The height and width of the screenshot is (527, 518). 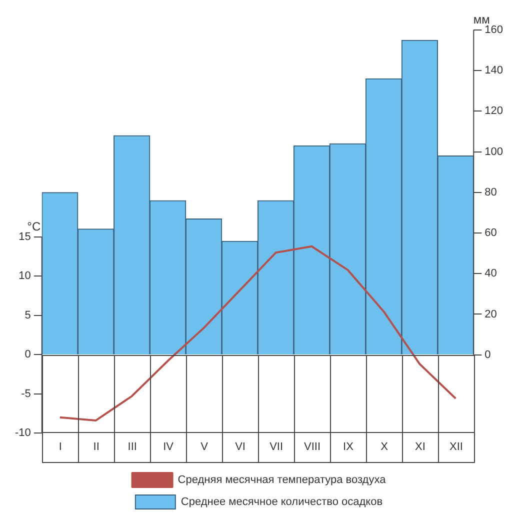 I want to click on x-tick-label: III, so click(x=132, y=447).